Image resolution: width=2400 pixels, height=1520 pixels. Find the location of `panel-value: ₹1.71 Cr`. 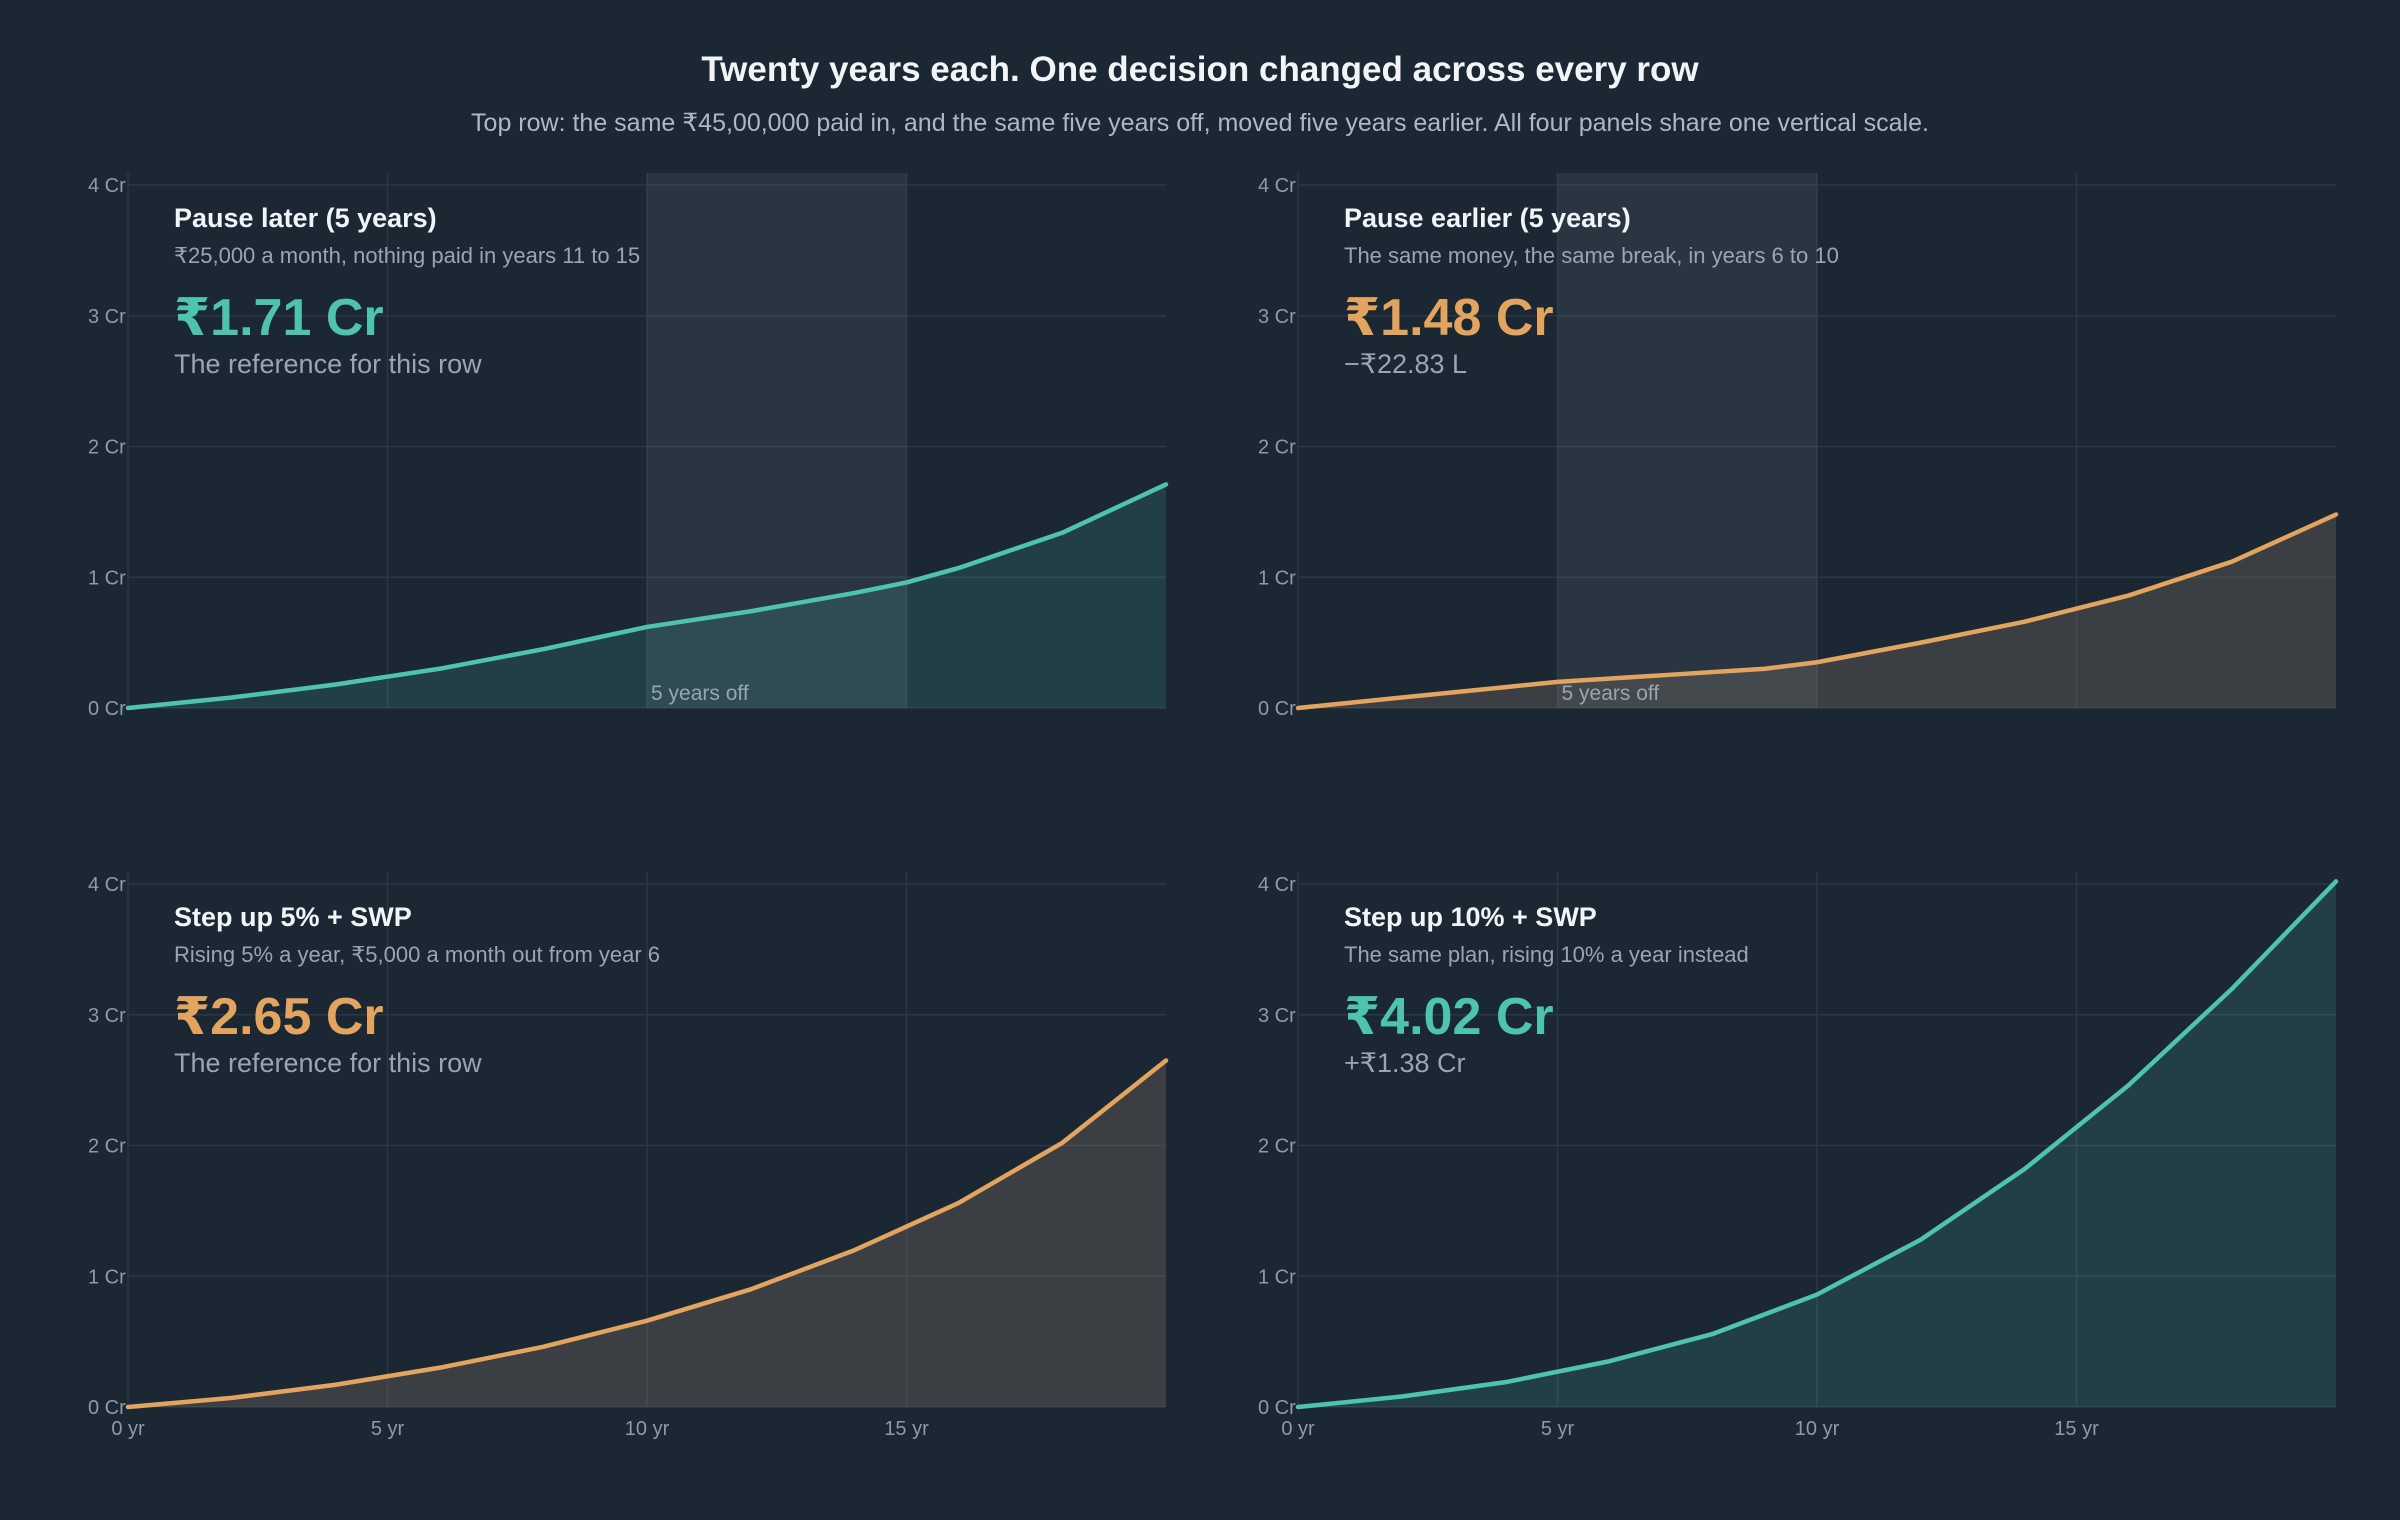

panel-value: ₹1.71 Cr is located at coordinates (279, 318).